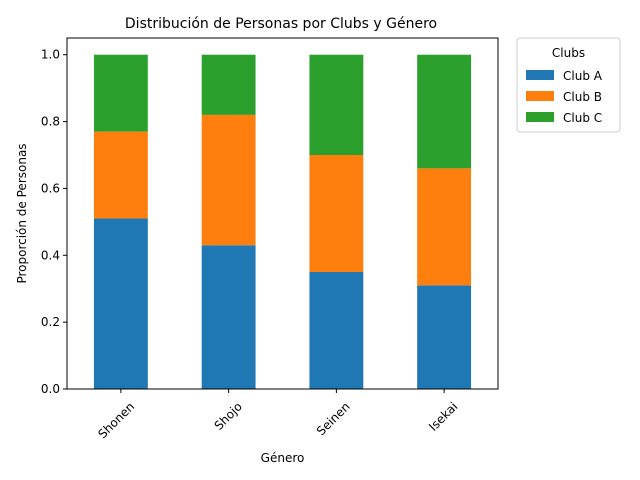  What do you see at coordinates (50, 188) in the screenshot?
I see `y-tick-label: 0.6` at bounding box center [50, 188].